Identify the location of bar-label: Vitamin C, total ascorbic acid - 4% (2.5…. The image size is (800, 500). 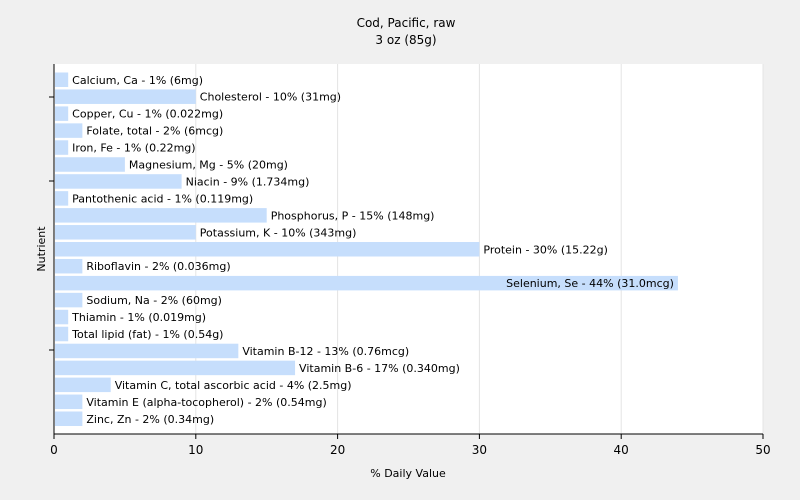
(233, 385).